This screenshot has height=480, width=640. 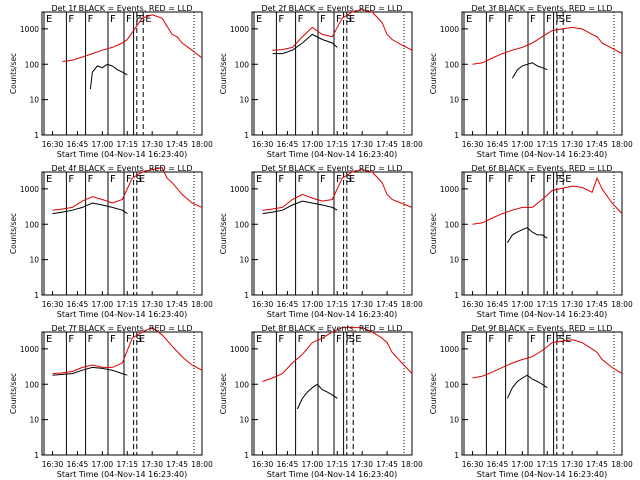 What do you see at coordinates (121, 328) in the screenshot?
I see `panel-title: Det 7f BLACK = Events, RED = LLD` at bounding box center [121, 328].